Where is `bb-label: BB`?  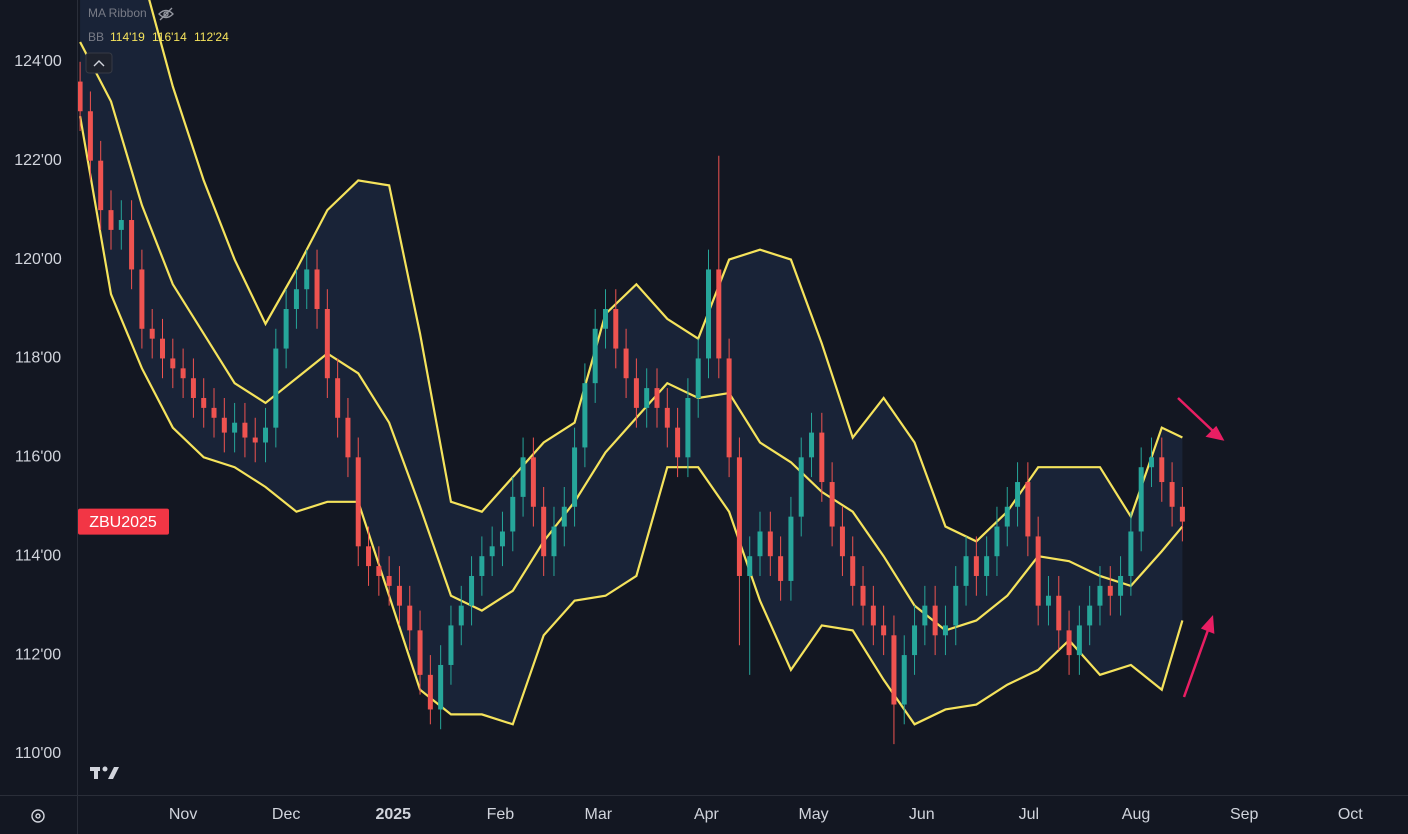 bb-label: BB is located at coordinates (96, 37).